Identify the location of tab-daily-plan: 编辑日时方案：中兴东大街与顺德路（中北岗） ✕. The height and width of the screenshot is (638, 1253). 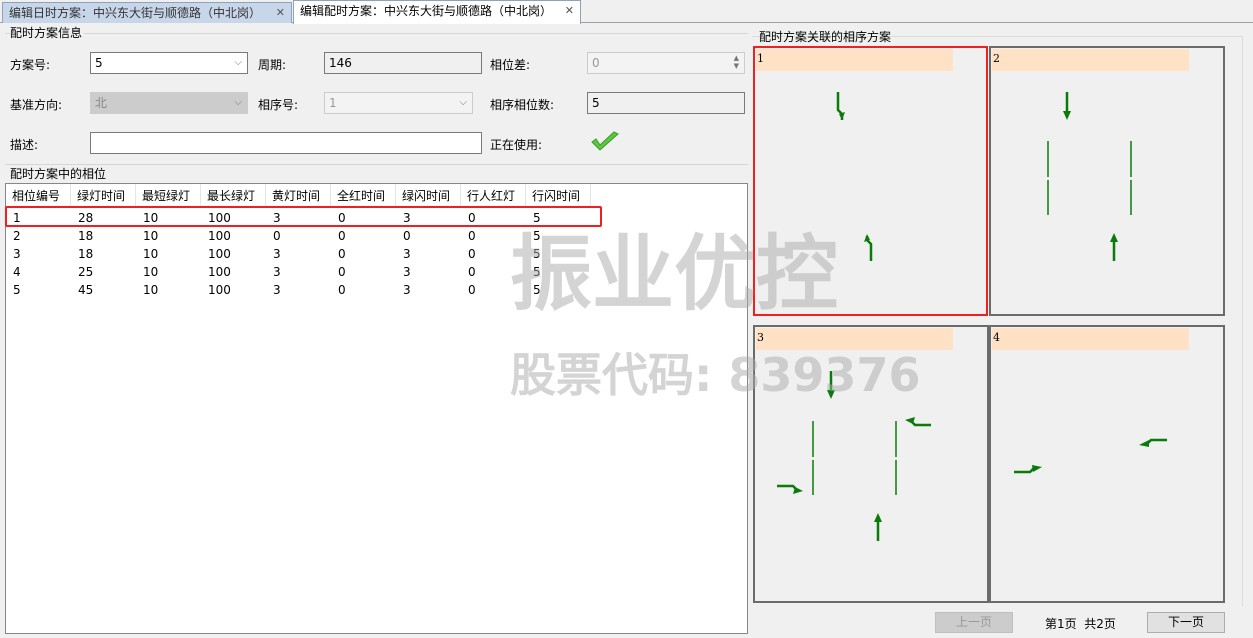
(147, 12).